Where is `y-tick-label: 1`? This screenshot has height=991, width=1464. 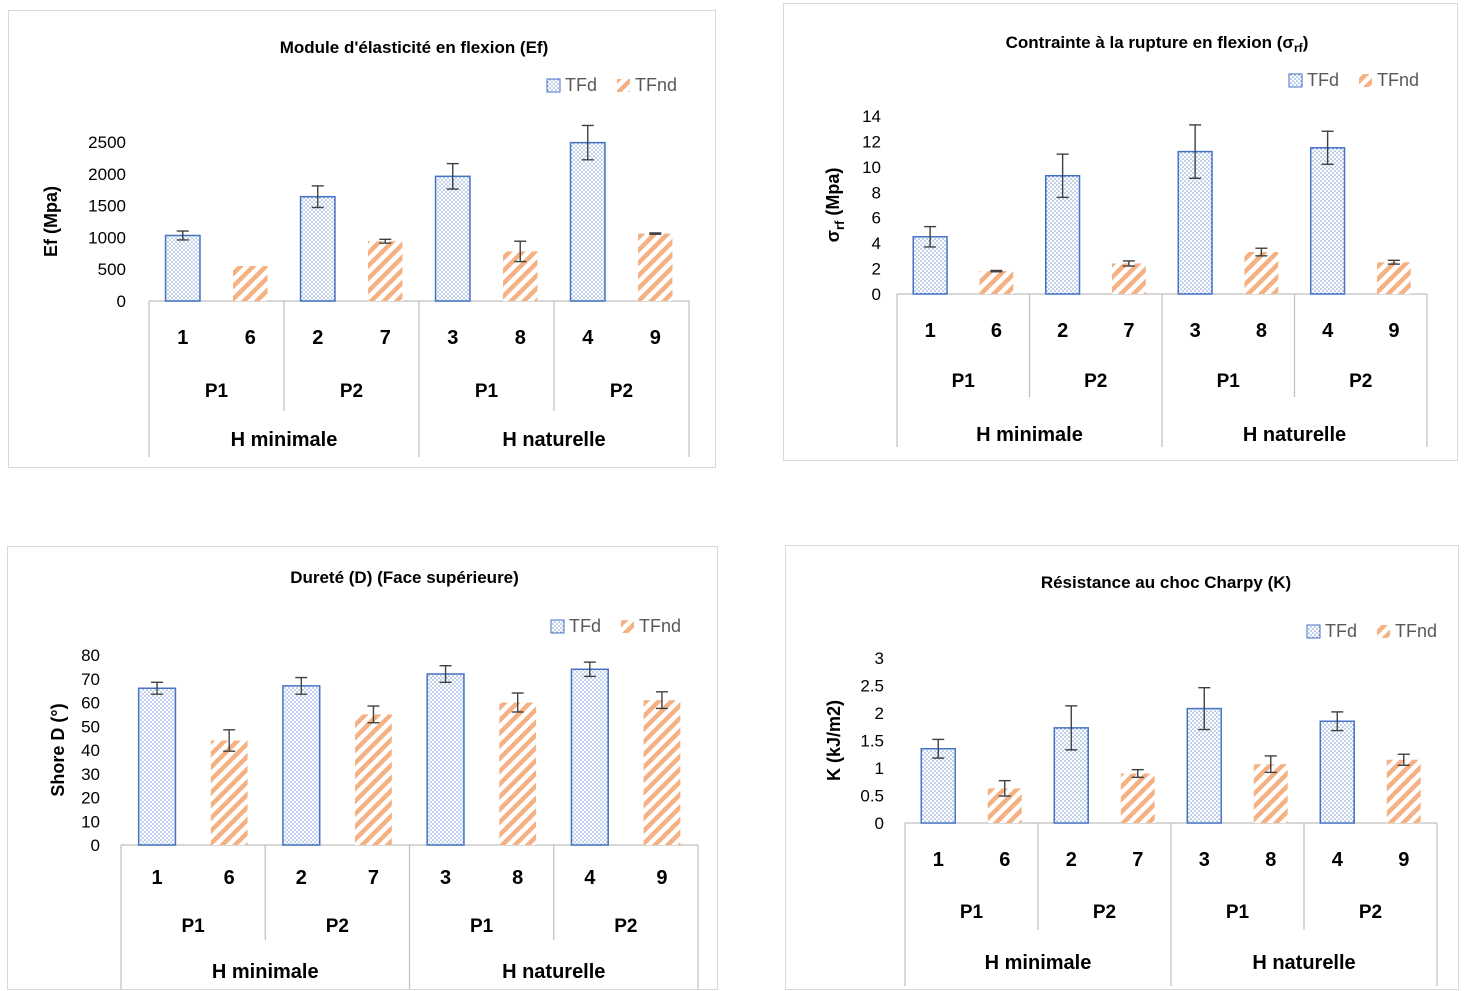 y-tick-label: 1 is located at coordinates (879, 768).